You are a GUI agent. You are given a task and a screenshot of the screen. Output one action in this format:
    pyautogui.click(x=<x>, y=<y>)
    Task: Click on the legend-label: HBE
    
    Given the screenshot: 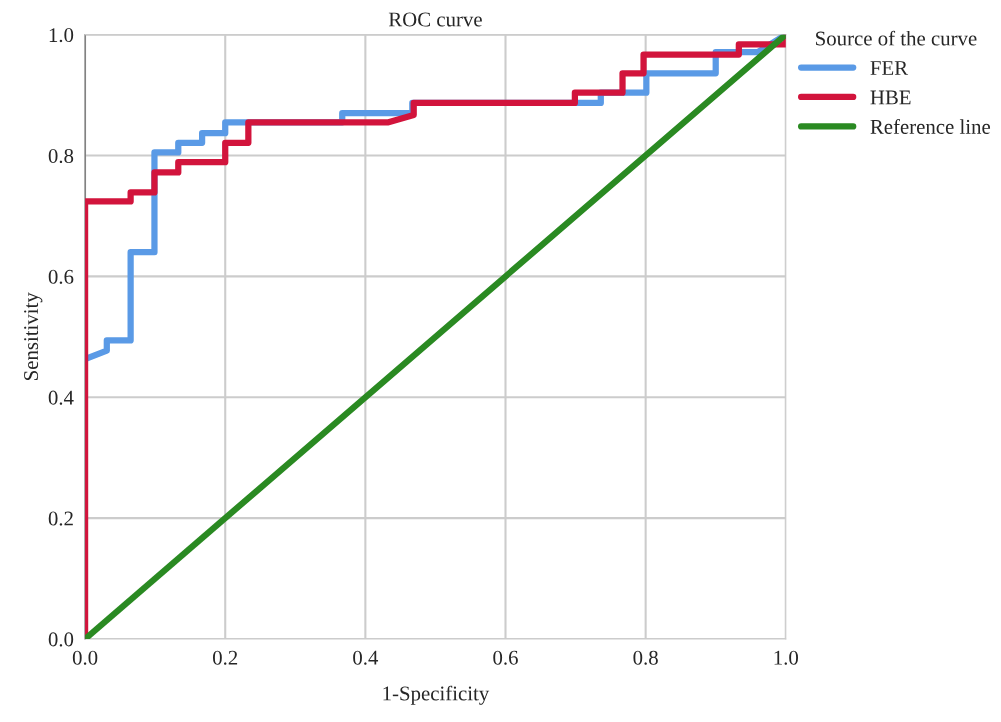 What is the action you would take?
    pyautogui.click(x=890, y=97)
    